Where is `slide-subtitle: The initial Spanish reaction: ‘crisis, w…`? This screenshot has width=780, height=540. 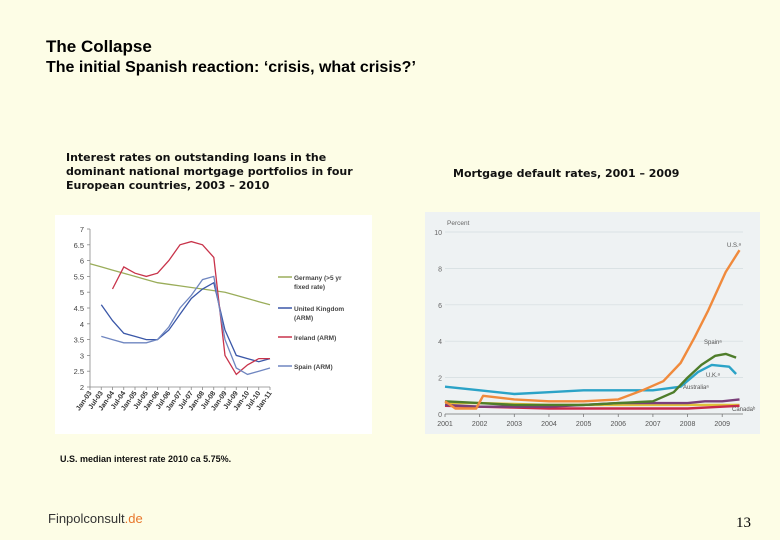
slide-subtitle: The initial Spanish reaction: ‘crisis, w… is located at coordinates (231, 67).